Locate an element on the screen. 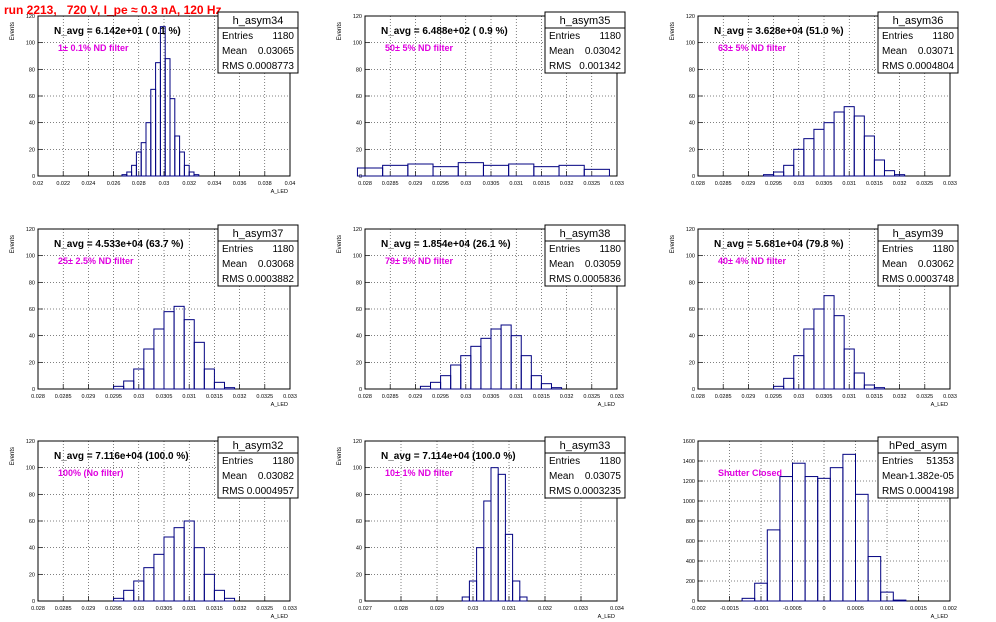 This screenshot has width=996, height=622. filter-annotation: 100% (No filter) is located at coordinates (91, 473).